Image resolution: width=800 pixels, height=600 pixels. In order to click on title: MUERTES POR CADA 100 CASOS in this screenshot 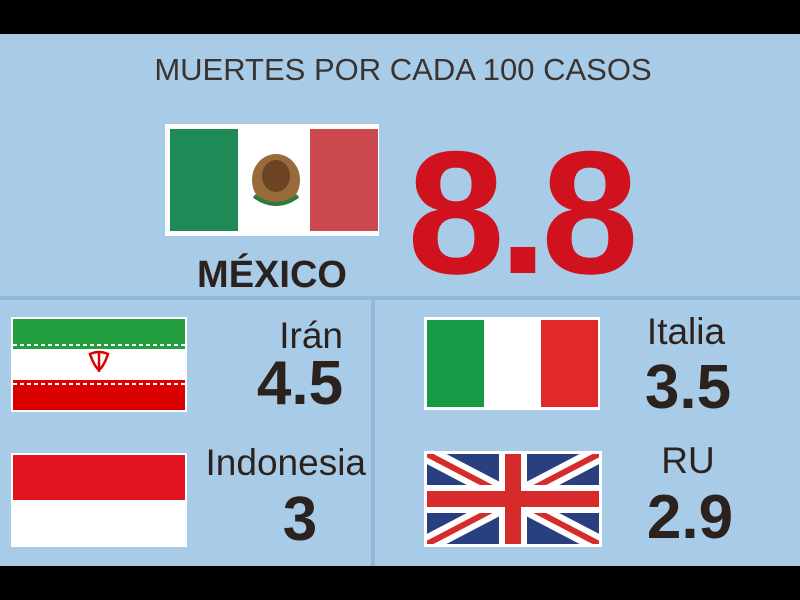, I will do `click(402, 69)`.